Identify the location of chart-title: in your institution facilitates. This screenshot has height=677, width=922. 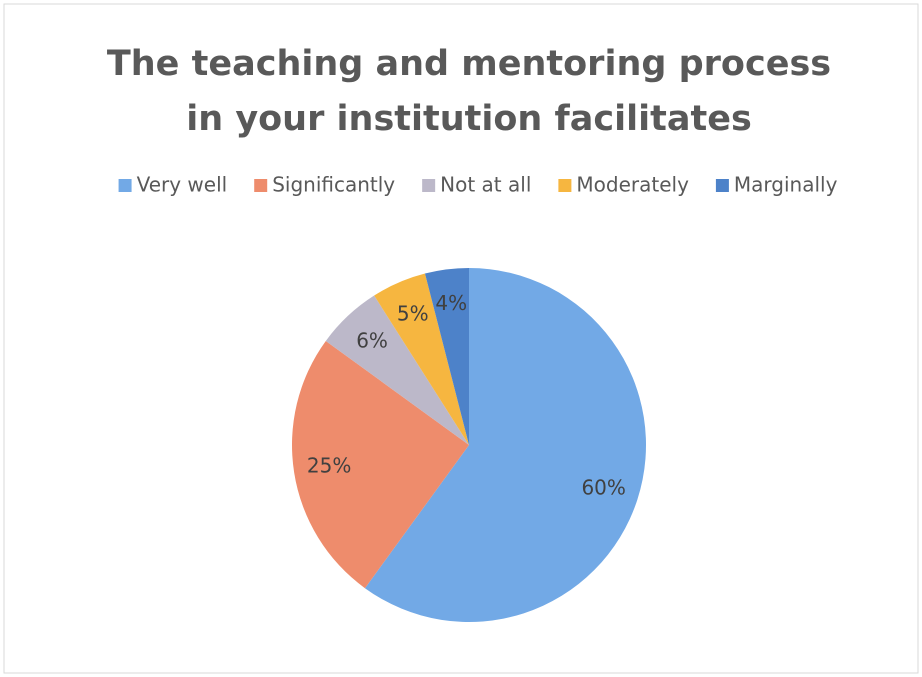
(469, 119).